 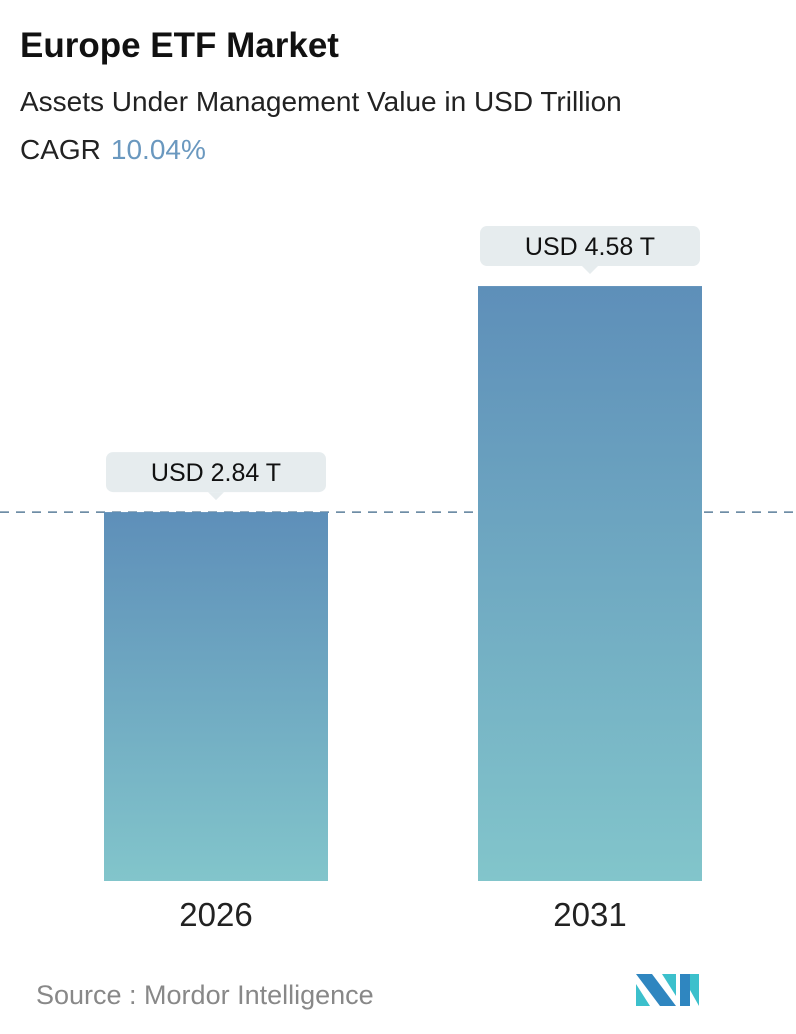 I want to click on data-label: USD 4.58 T, so click(x=590, y=247).